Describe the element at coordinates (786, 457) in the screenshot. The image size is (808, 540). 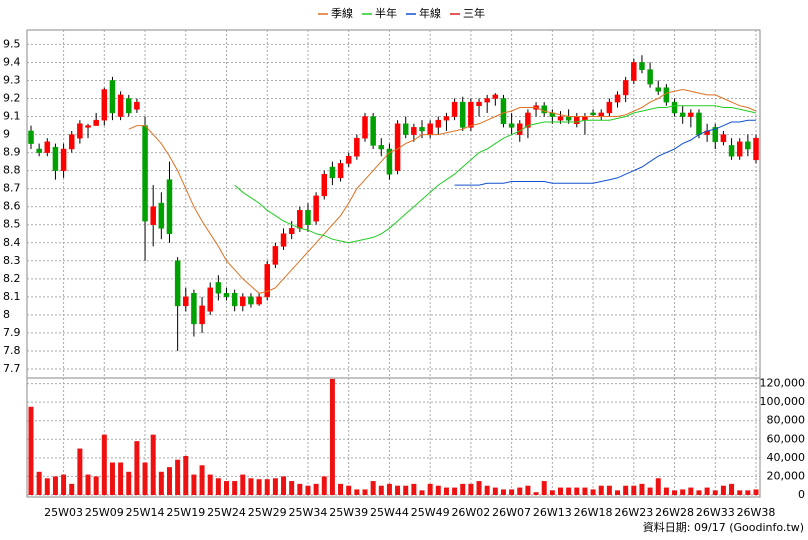
I see `y2-tick-label: 40,000` at that location.